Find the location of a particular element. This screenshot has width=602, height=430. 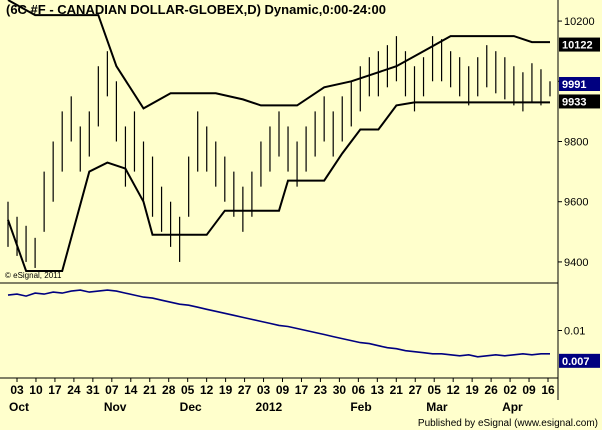

indicator-axis-ticks: 0.01 is located at coordinates (571, 332).